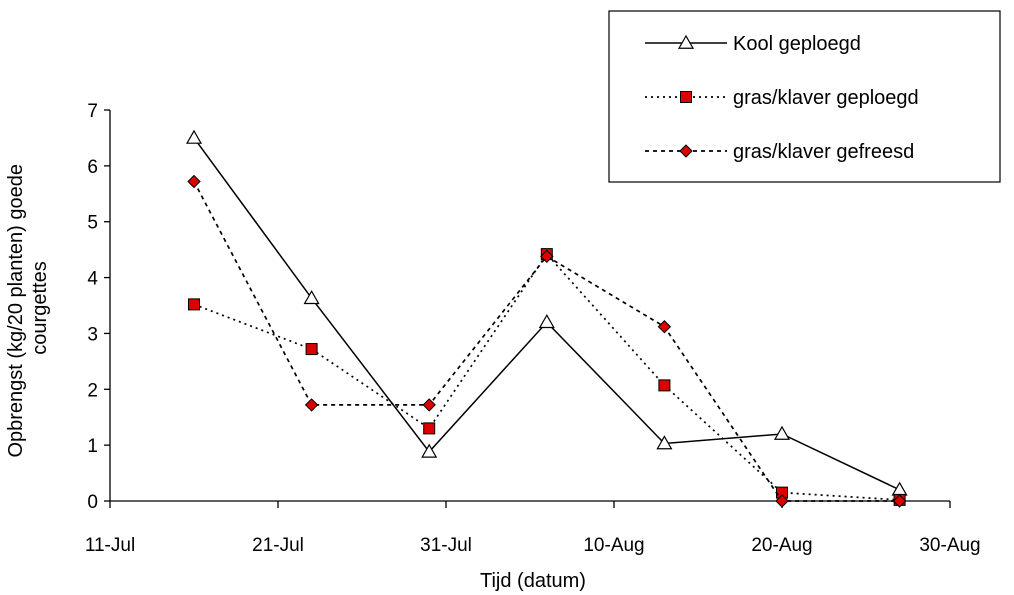  Describe the element at coordinates (92, 502) in the screenshot. I see `y-tick-label: 0` at that location.